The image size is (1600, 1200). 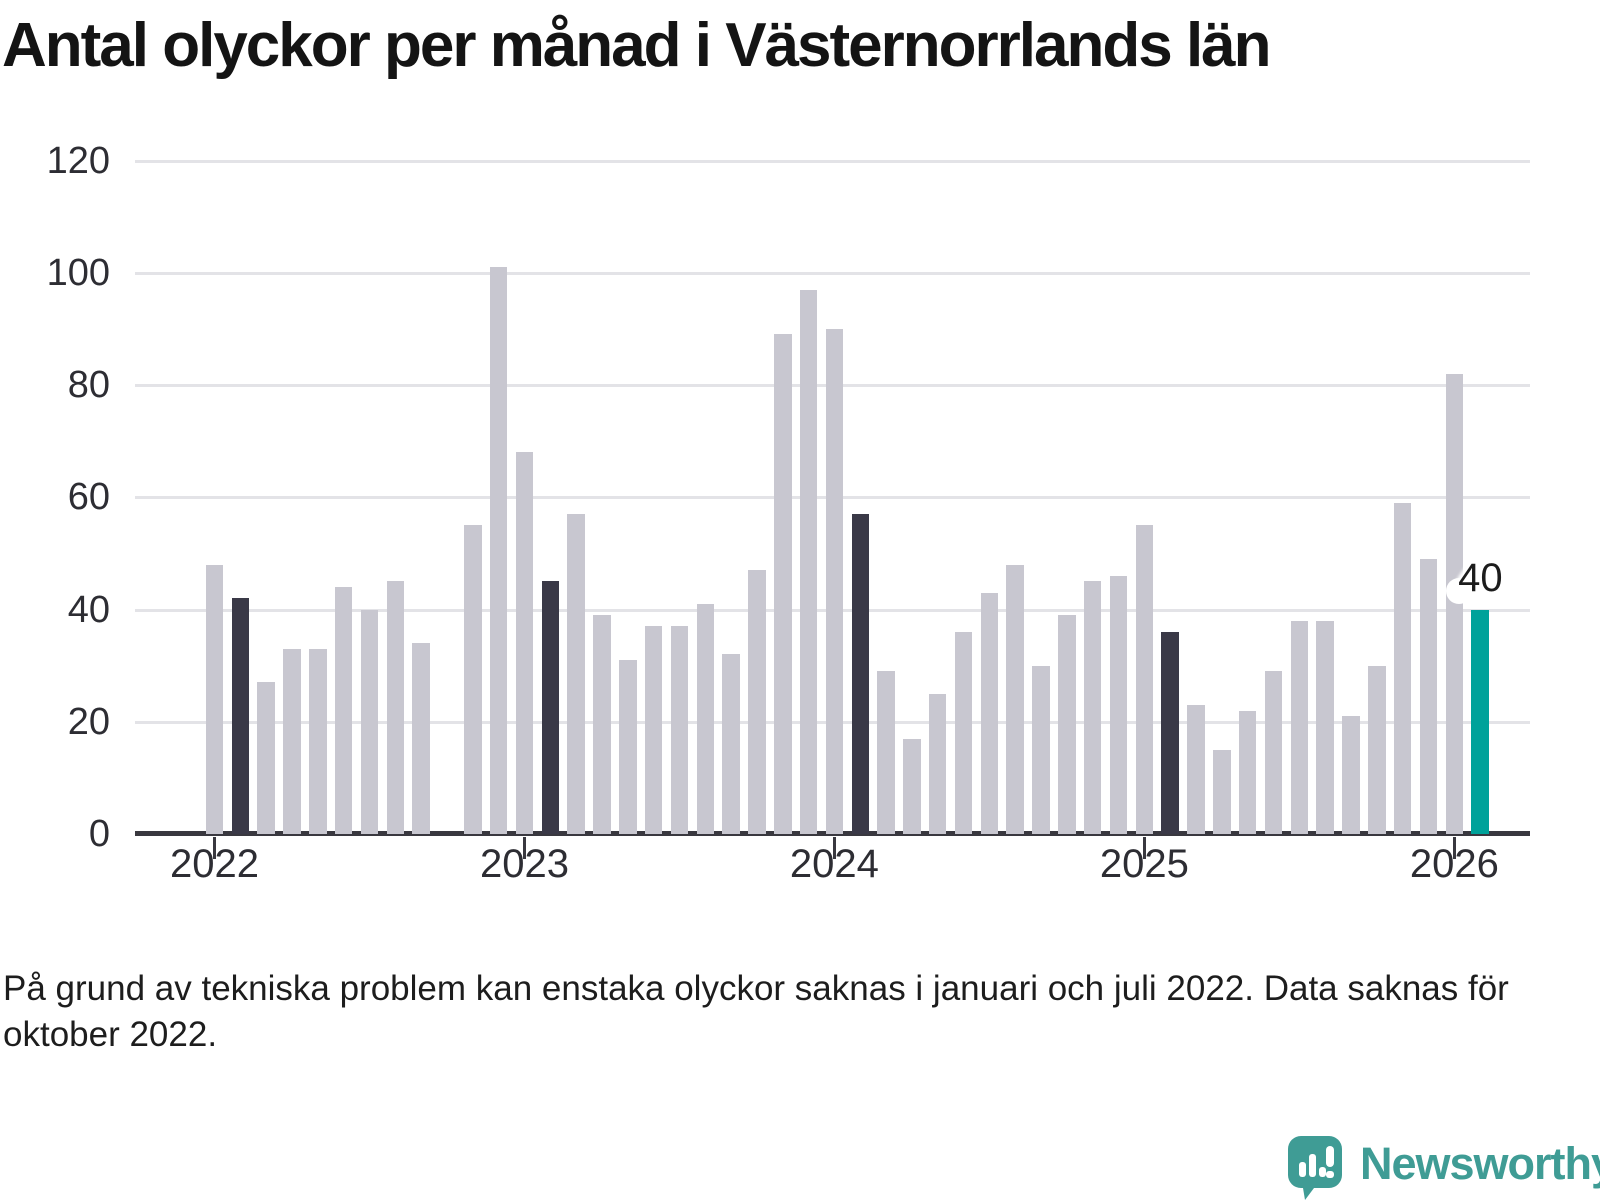 What do you see at coordinates (78, 160) in the screenshot?
I see `y-axis-label-120: 120` at bounding box center [78, 160].